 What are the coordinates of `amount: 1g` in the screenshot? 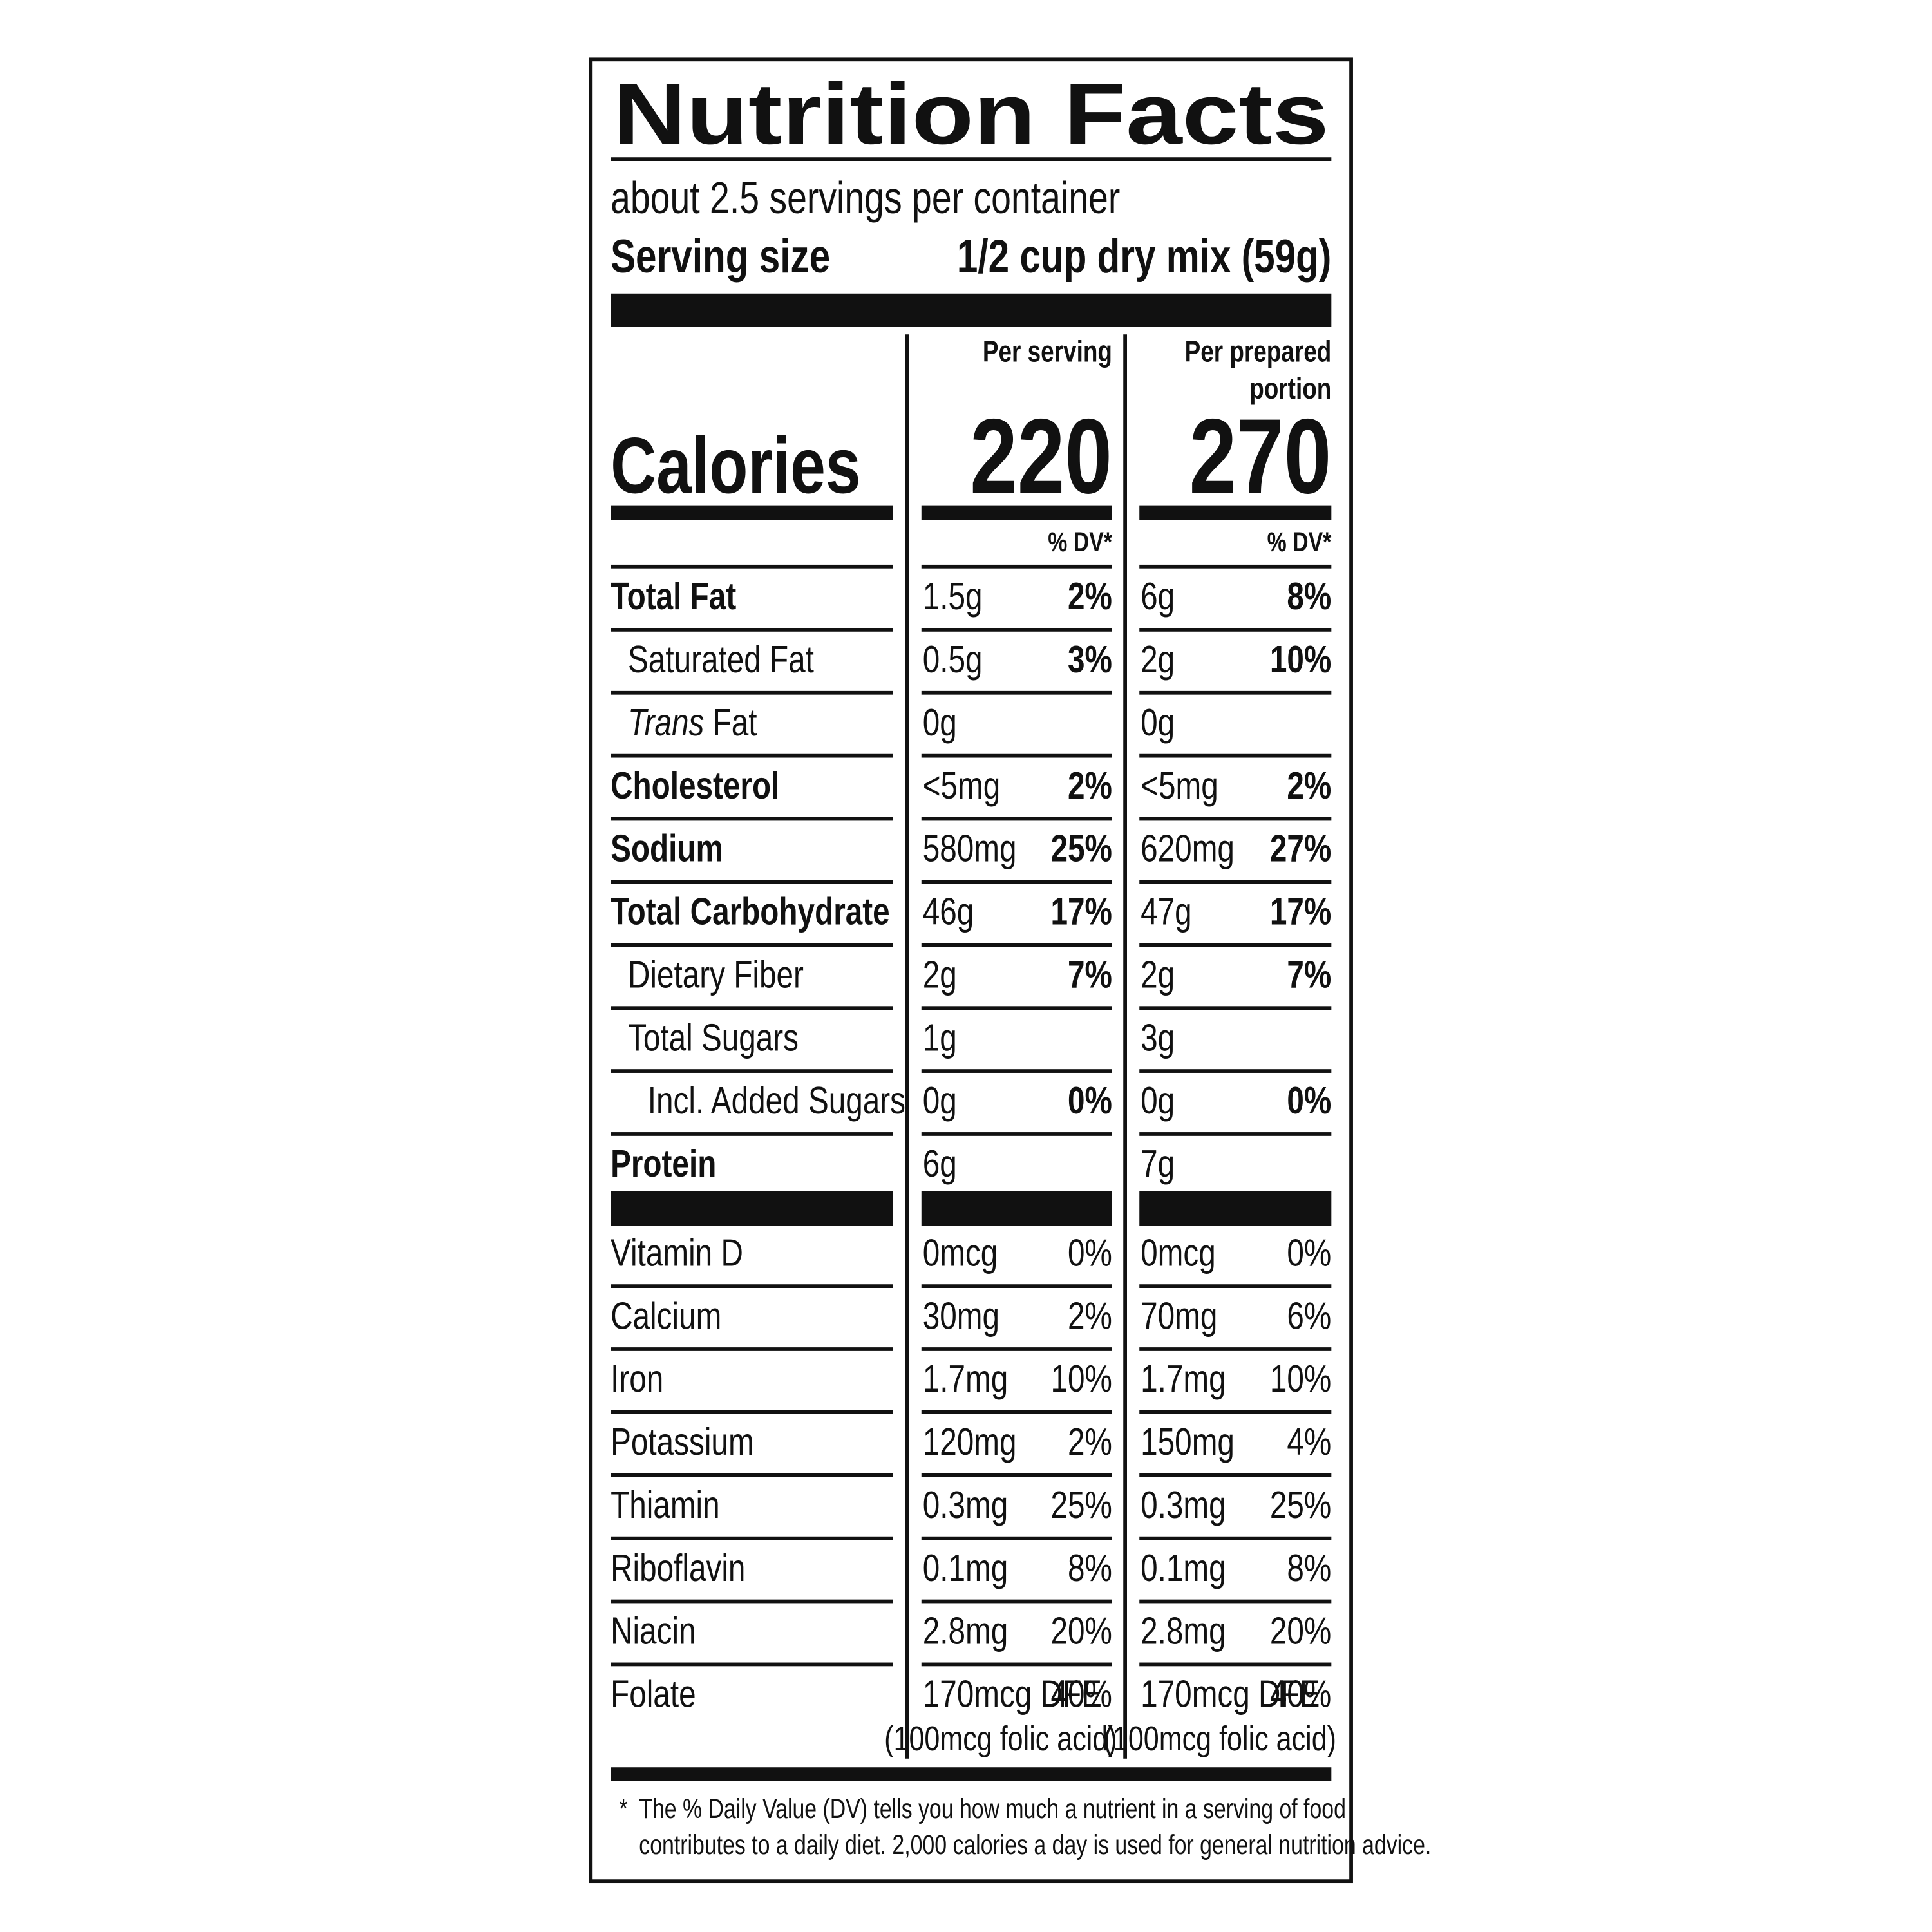 It's located at (940, 1037).